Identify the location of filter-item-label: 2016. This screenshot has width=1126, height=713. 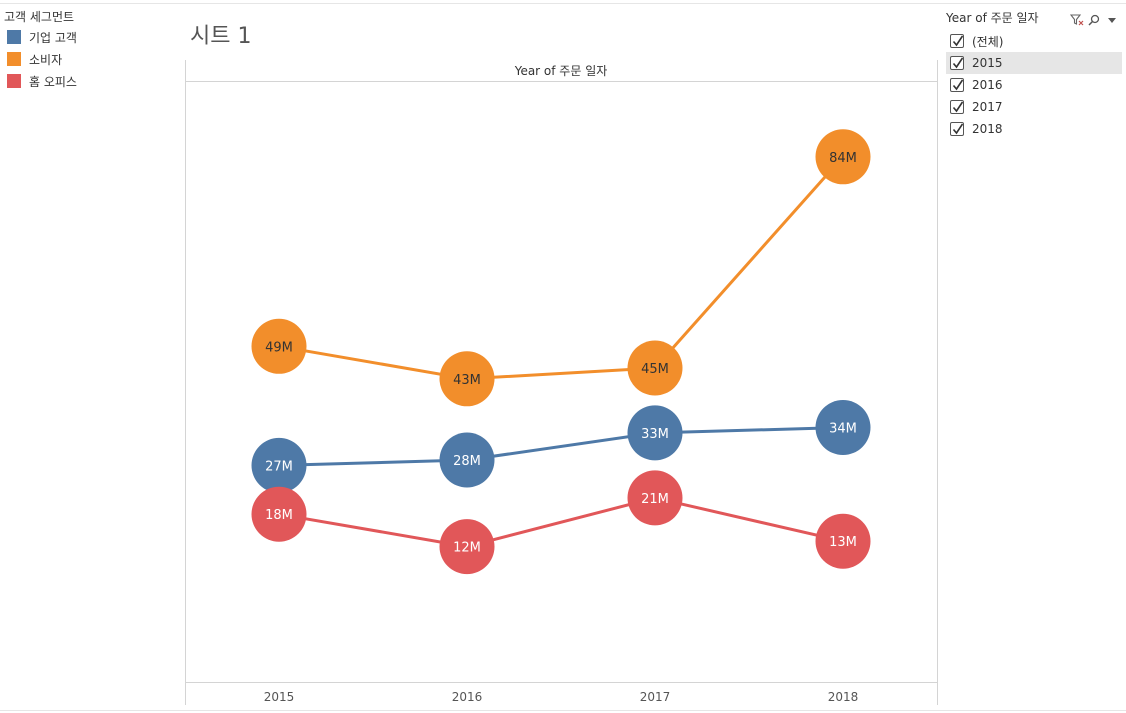
(987, 85).